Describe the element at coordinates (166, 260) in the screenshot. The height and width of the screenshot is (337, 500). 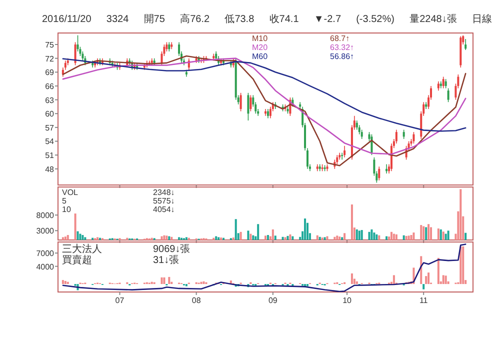
I see `annotation: 31↓張` at that location.